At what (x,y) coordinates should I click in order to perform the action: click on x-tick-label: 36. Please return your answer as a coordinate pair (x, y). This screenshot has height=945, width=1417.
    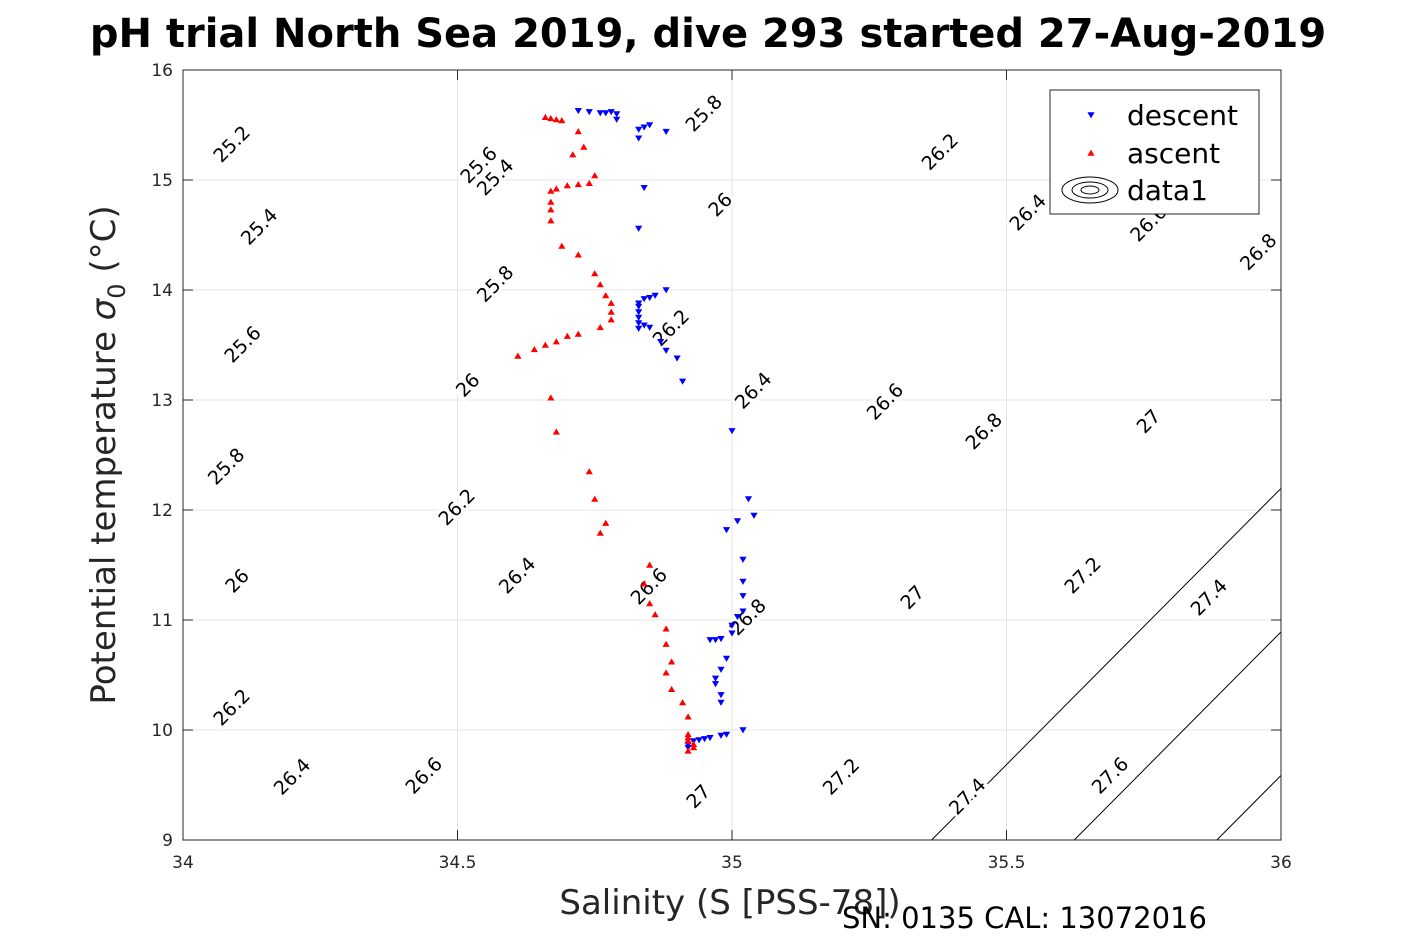
    Looking at the image, I should click on (1281, 863).